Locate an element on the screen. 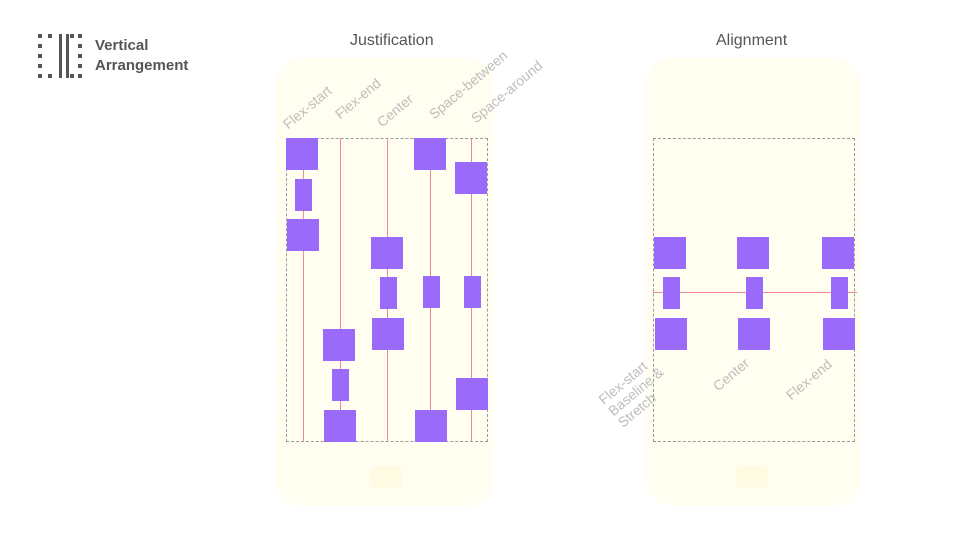  brand-title: Vertical Arrangement is located at coordinates (141, 56).